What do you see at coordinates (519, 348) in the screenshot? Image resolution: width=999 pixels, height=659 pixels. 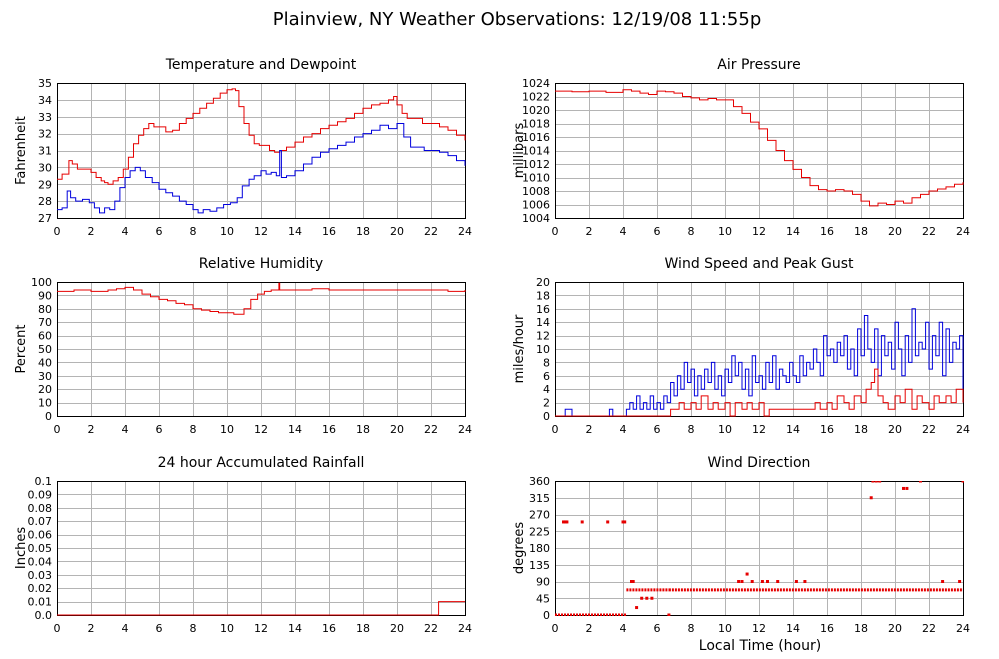 I see `y-axis-label: miles/hour` at bounding box center [519, 348].